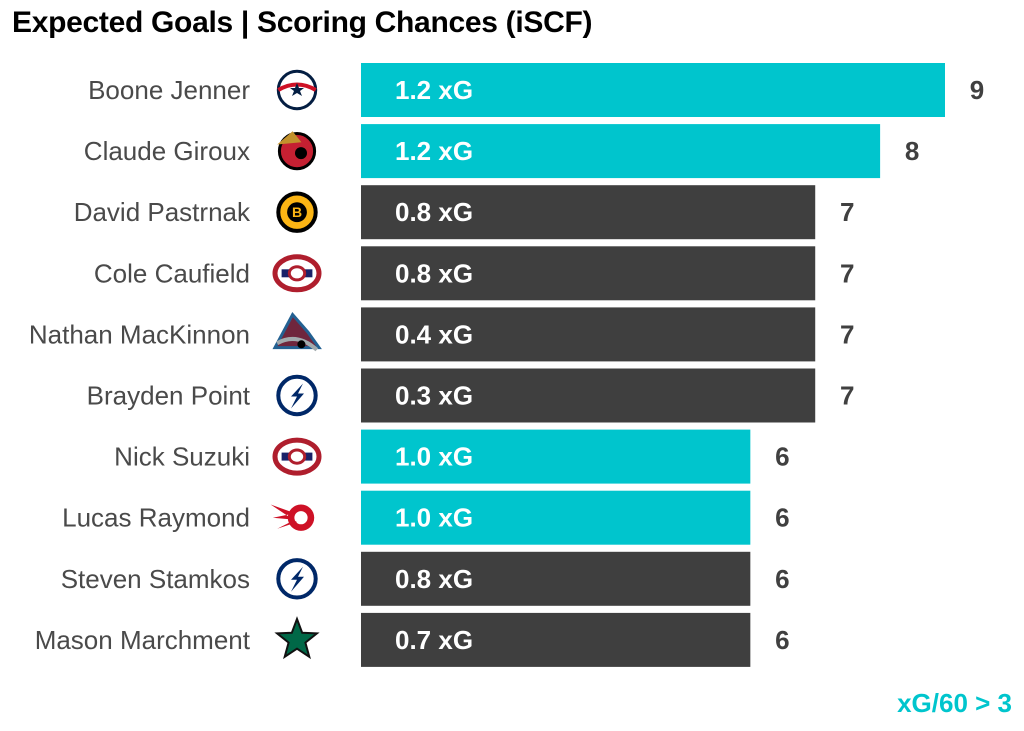 The height and width of the screenshot is (731, 1024). What do you see at coordinates (297, 331) in the screenshot?
I see `avalanche-logo-icon` at bounding box center [297, 331].